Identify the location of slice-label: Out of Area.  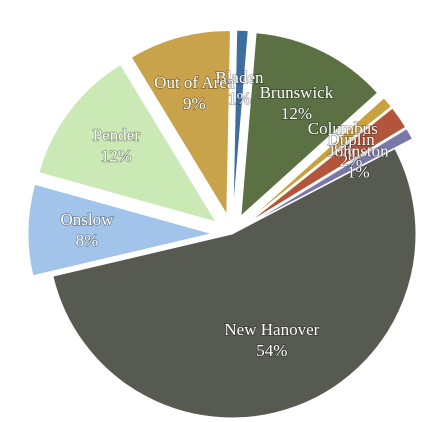
(194, 82).